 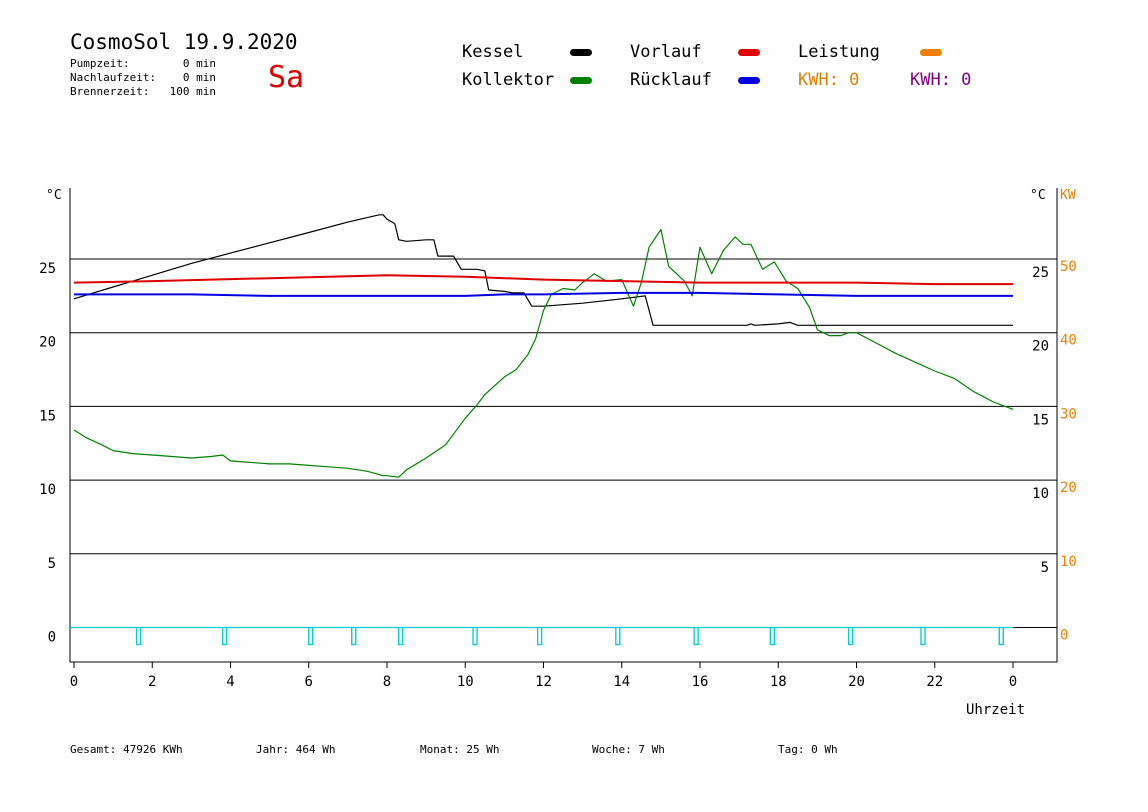 I want to click on legend-ruecklauf-swatch, so click(x=749, y=80).